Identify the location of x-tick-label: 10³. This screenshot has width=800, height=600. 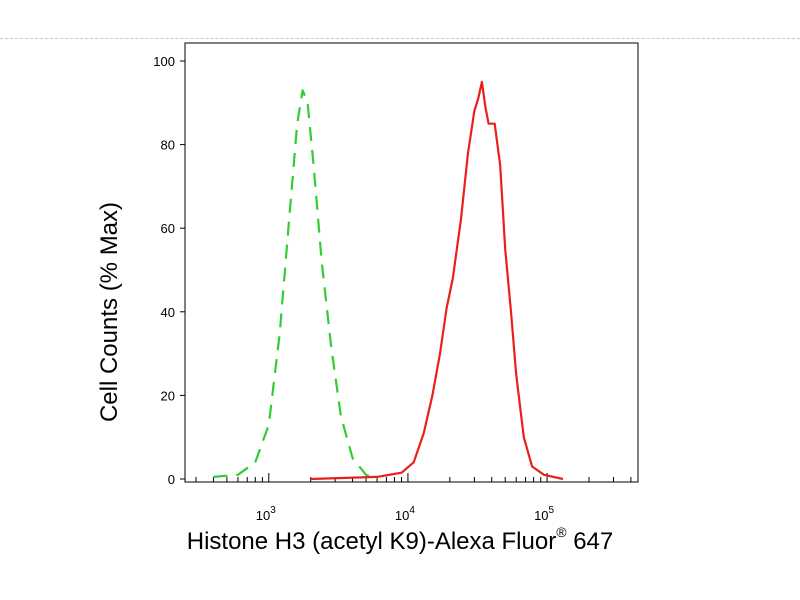
(266, 514).